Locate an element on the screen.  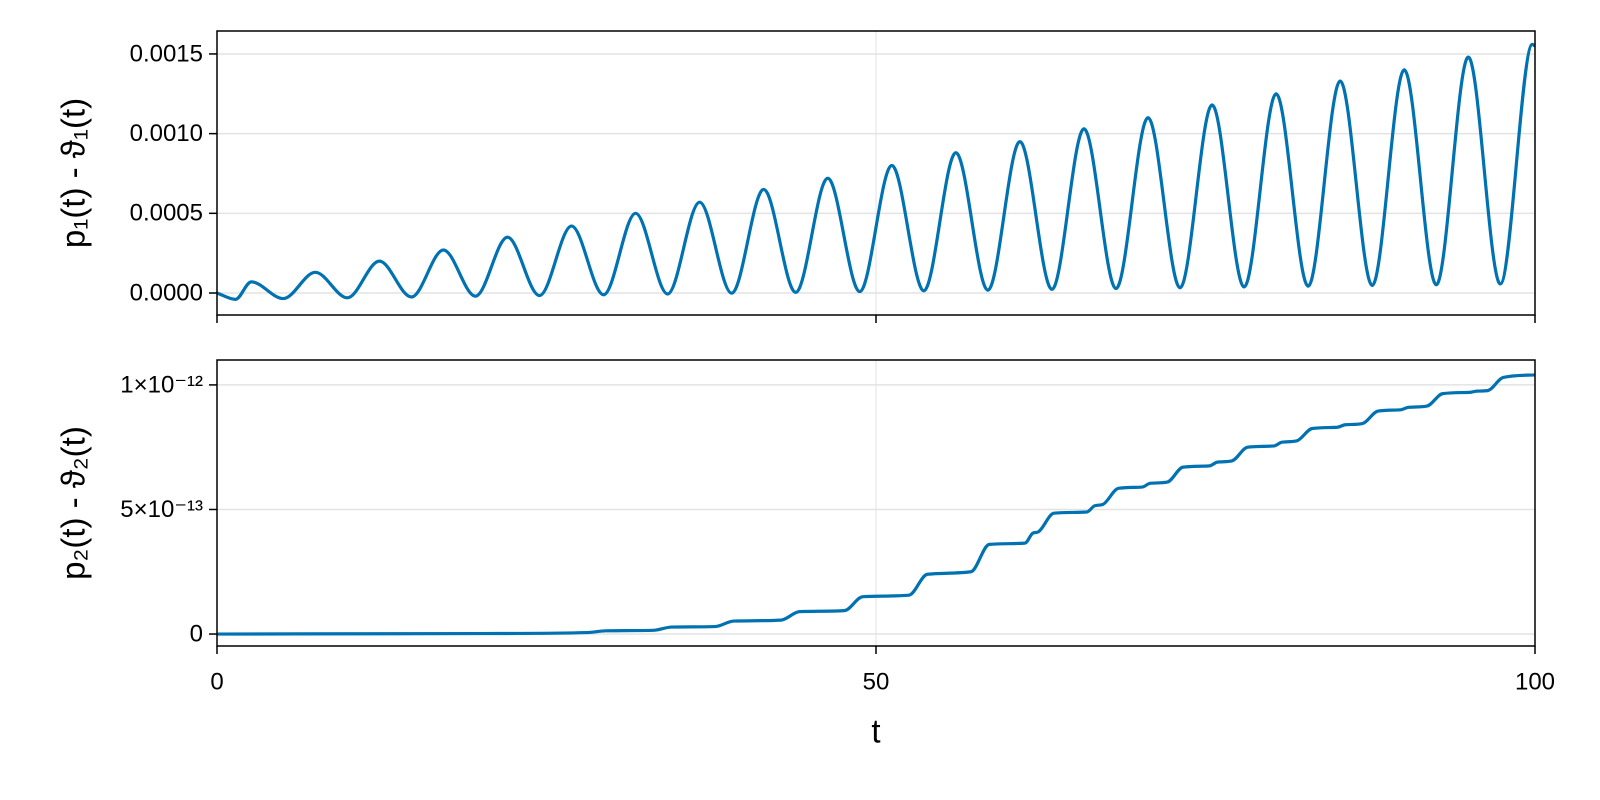
y-tick-label: 5×10⁻¹³ is located at coordinates (161, 509).